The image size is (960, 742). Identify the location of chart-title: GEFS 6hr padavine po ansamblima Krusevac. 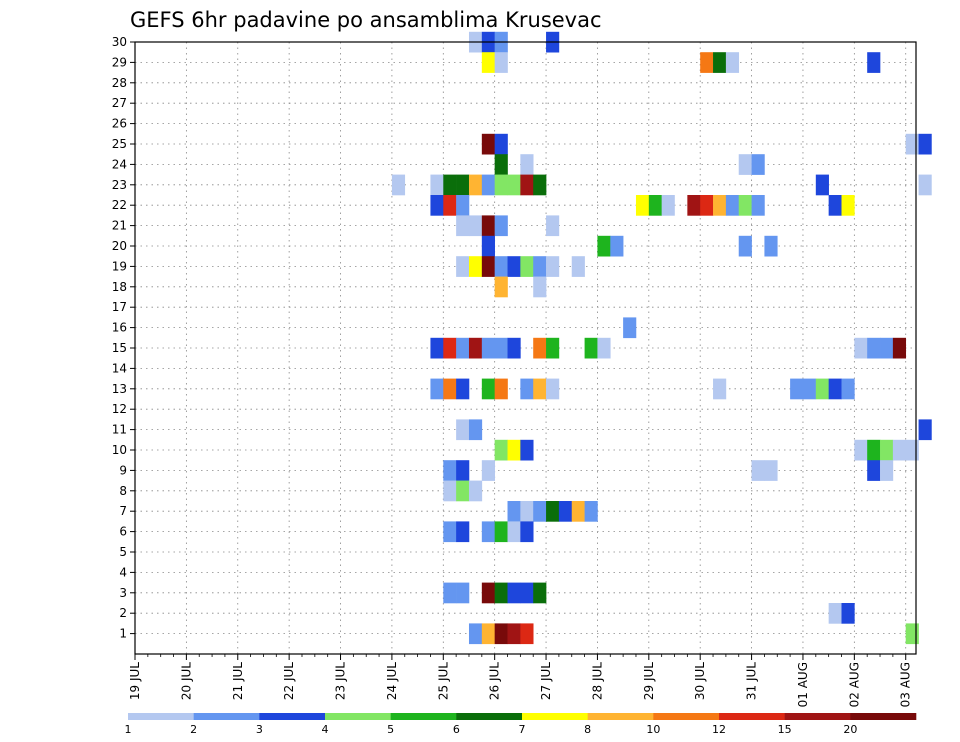
(366, 20).